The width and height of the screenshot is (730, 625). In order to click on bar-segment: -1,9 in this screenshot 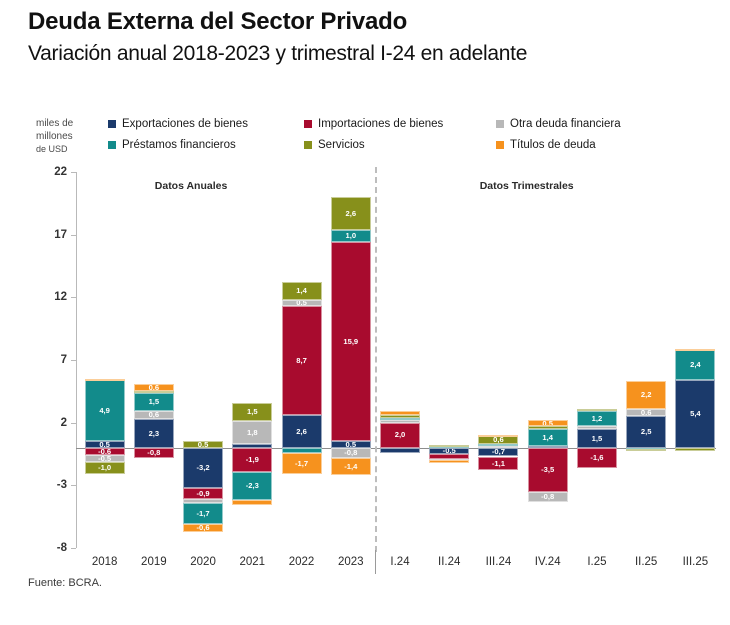, I will do `click(252, 459)`.